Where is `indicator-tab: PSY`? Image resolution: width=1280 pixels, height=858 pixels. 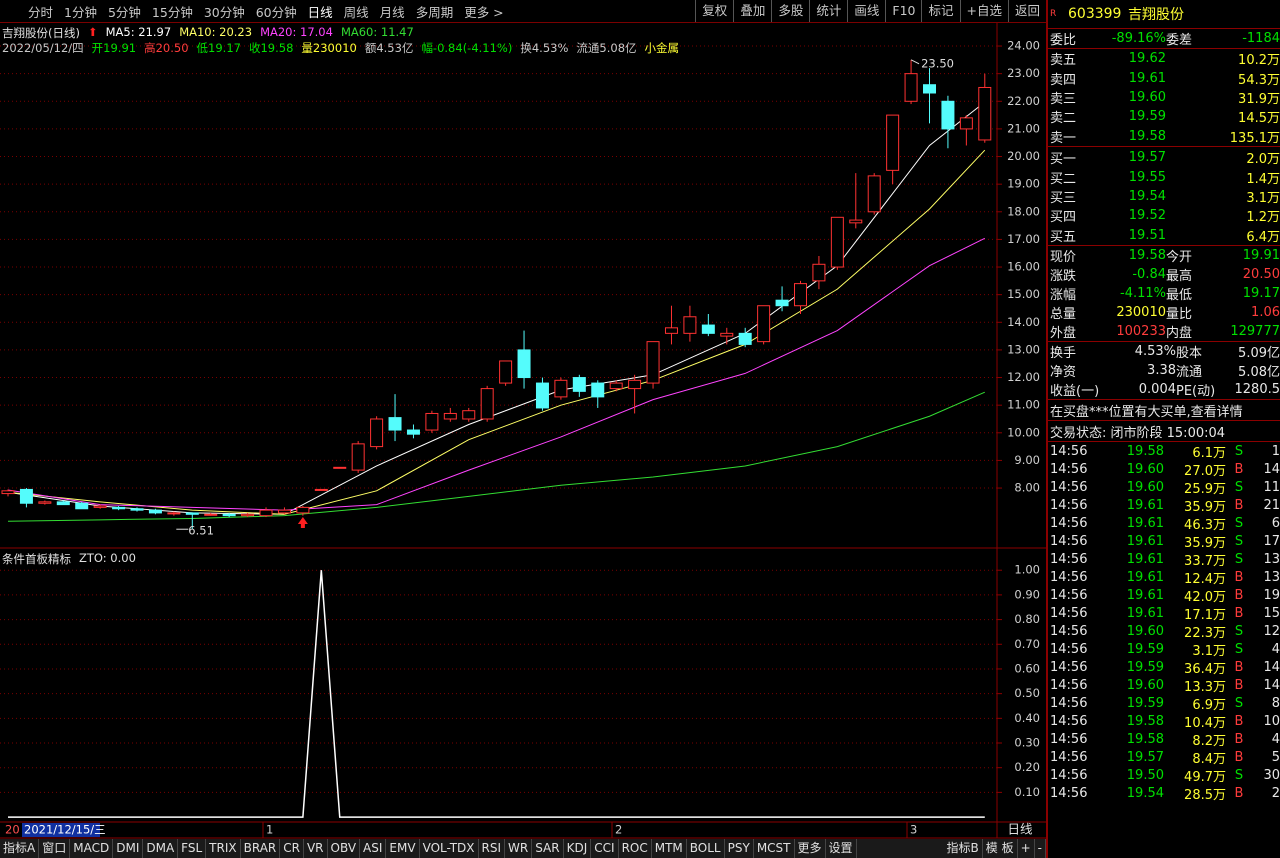 indicator-tab: PSY is located at coordinates (739, 848).